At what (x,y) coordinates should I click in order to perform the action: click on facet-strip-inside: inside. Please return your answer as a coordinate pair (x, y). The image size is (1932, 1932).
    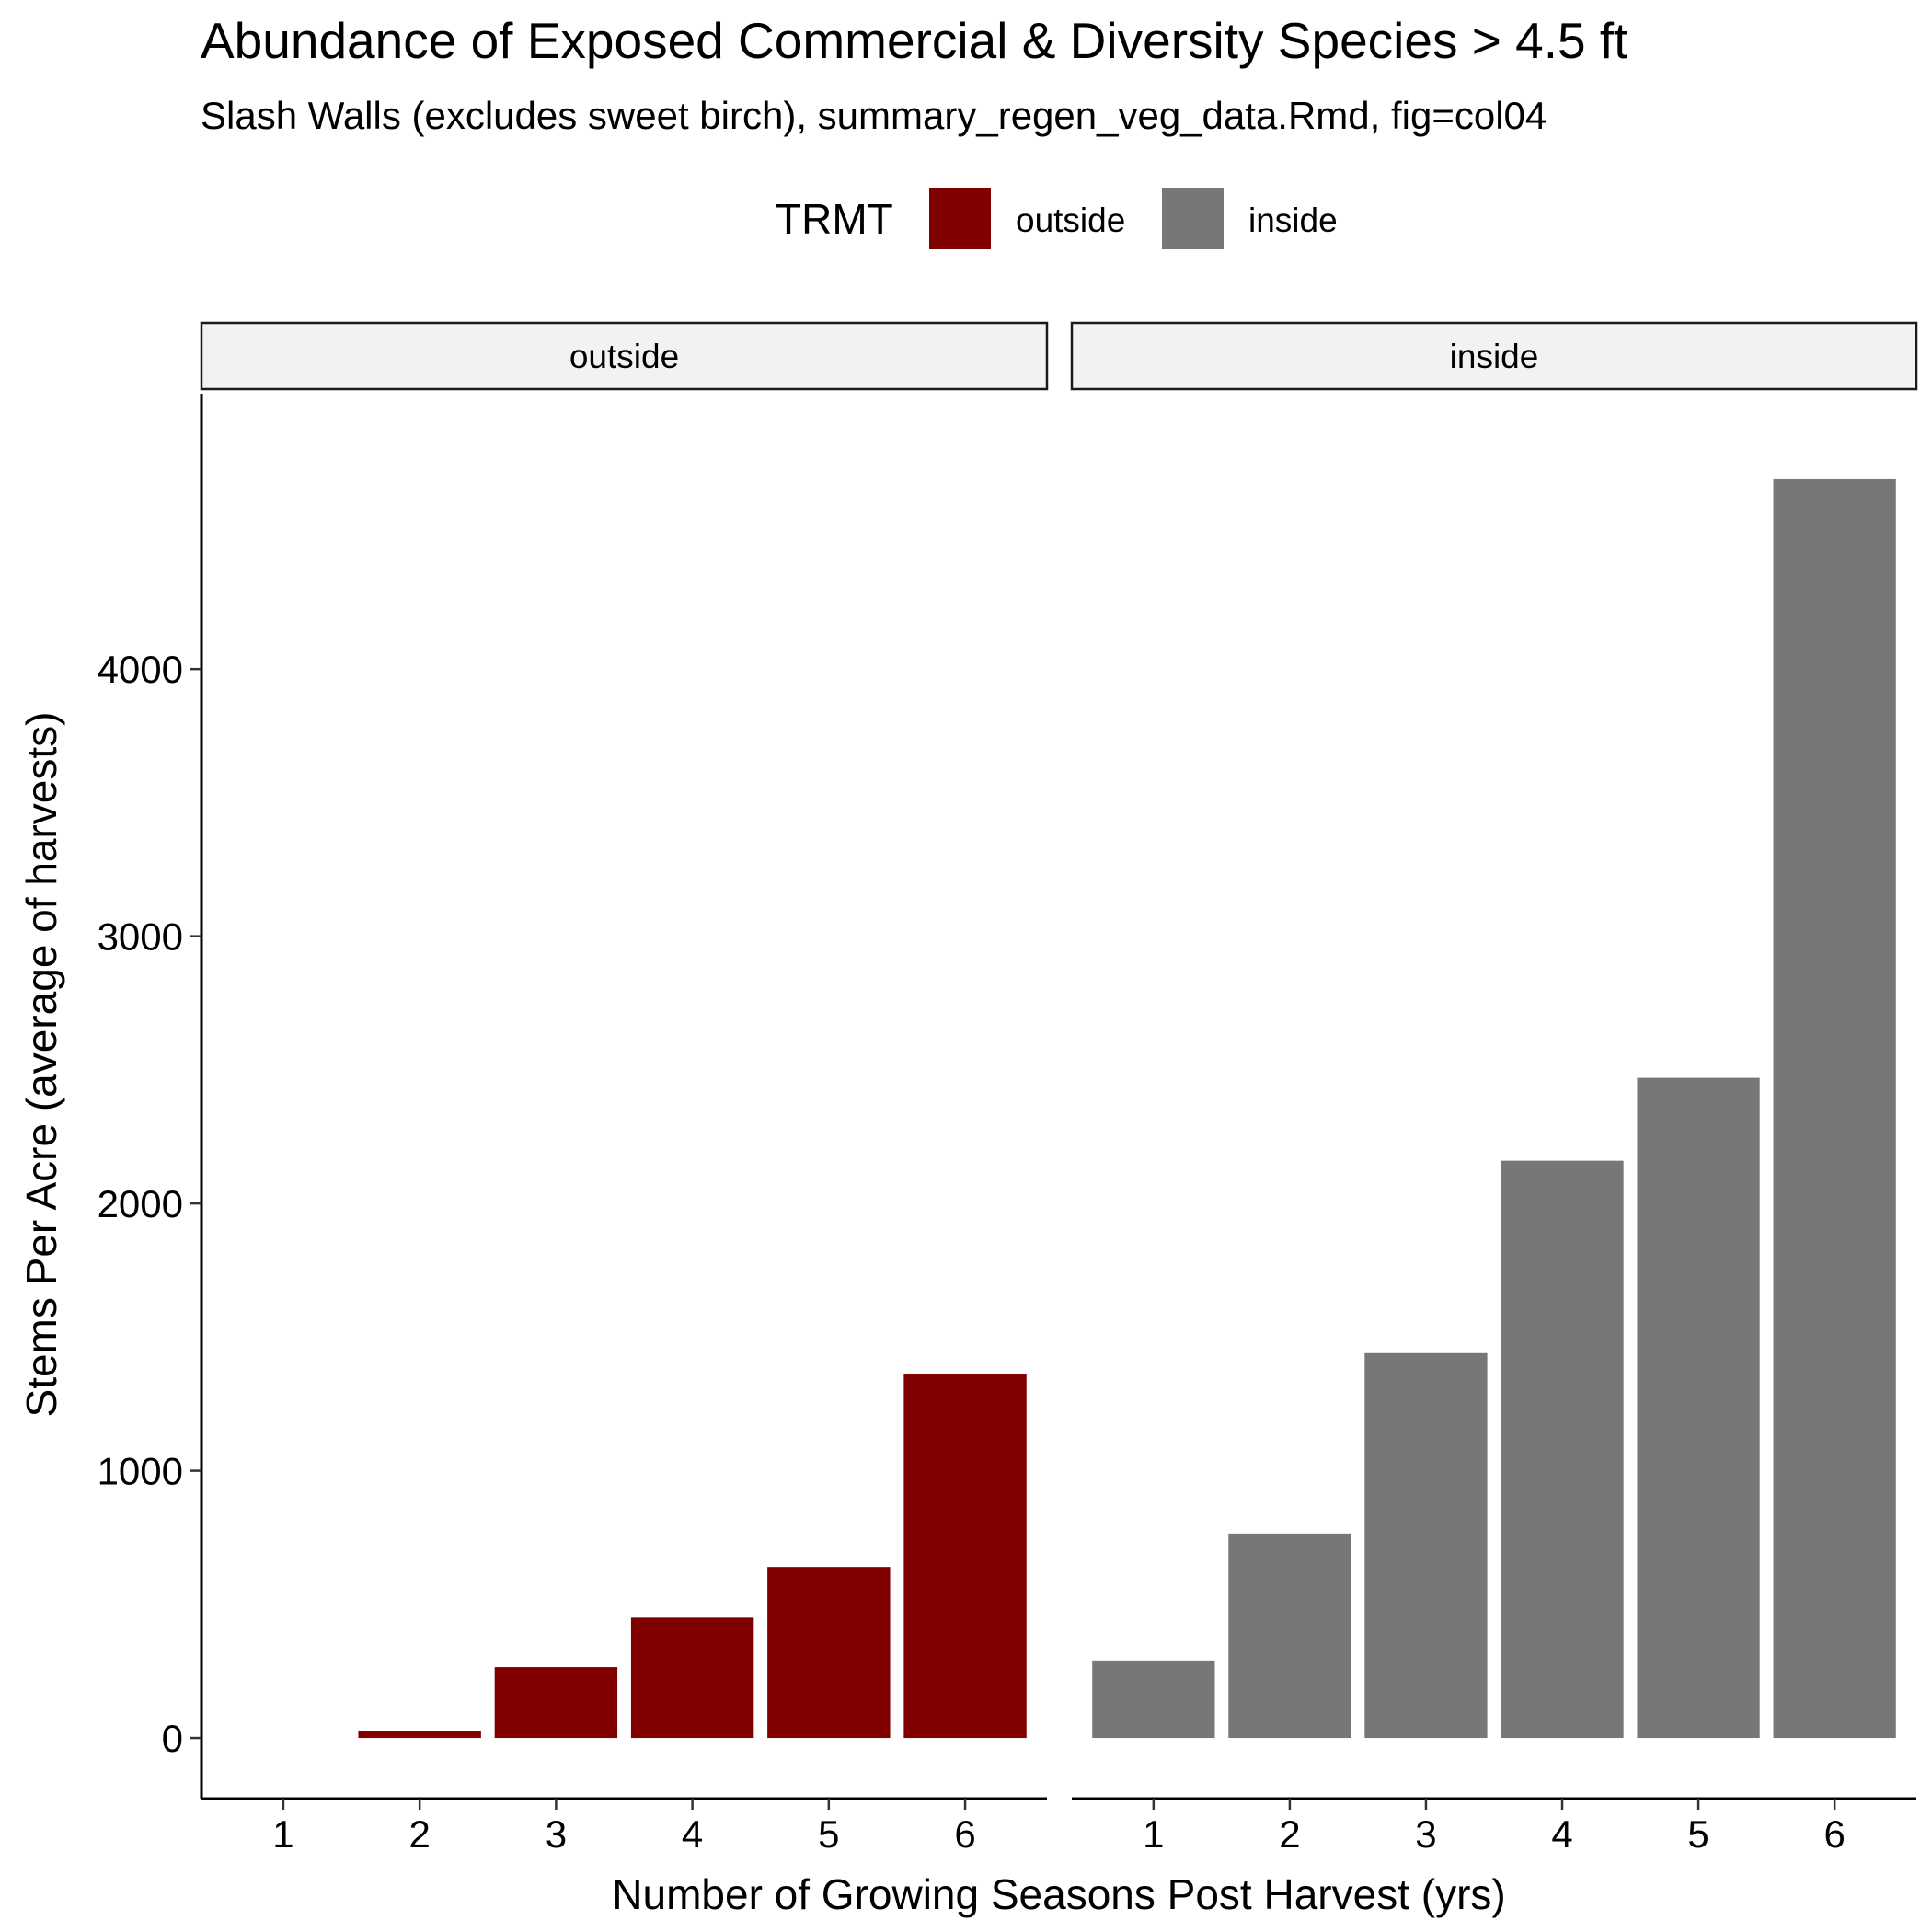
    Looking at the image, I should click on (1494, 356).